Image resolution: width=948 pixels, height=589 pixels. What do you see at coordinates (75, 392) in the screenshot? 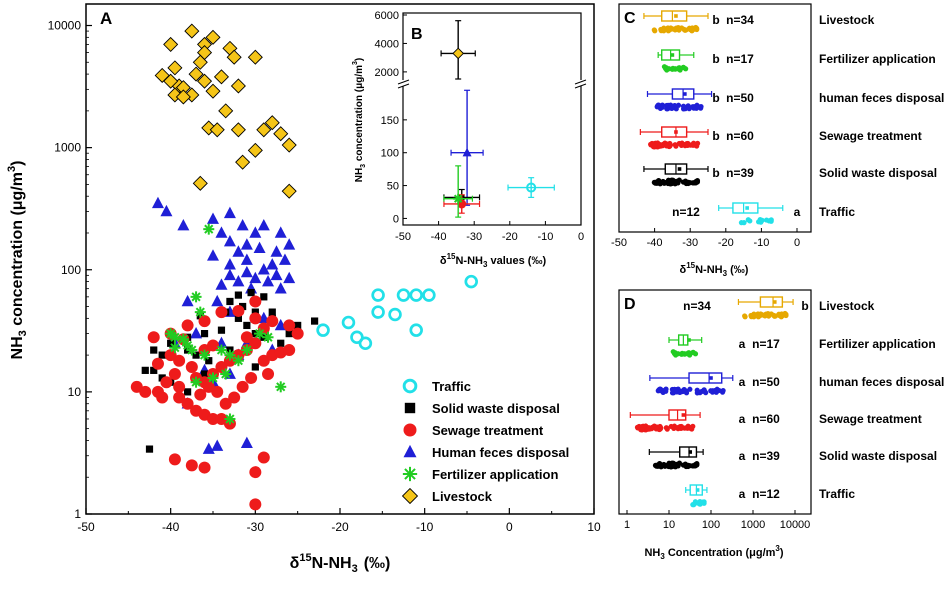
I see `panel-a-y-tick-label: 10` at bounding box center [75, 392].